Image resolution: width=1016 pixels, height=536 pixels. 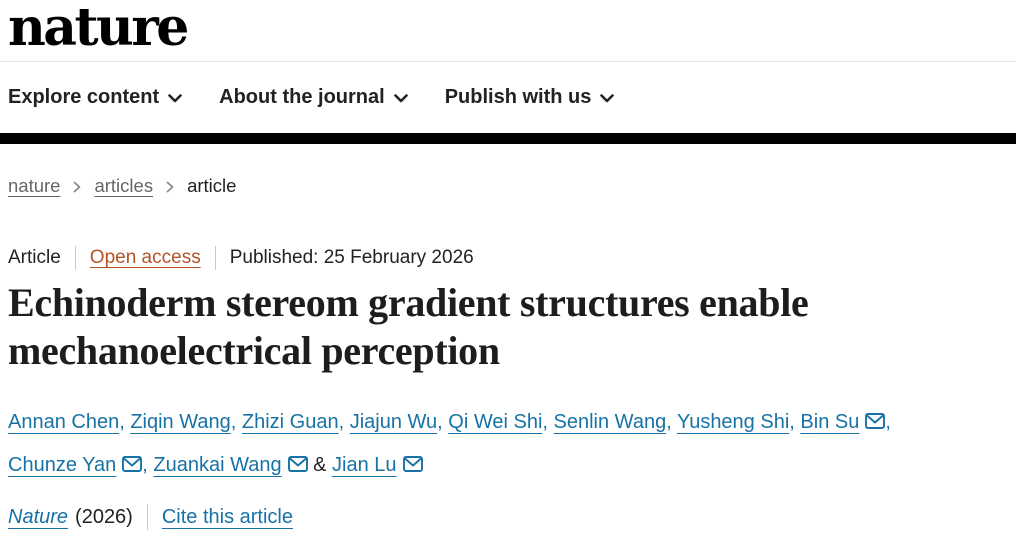 I want to click on breadcrumb: nature articles article, so click(x=508, y=186).